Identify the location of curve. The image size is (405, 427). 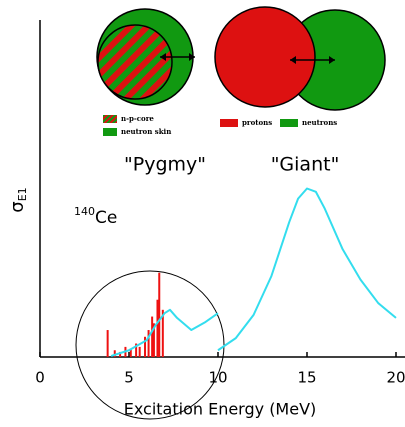
(164, 332).